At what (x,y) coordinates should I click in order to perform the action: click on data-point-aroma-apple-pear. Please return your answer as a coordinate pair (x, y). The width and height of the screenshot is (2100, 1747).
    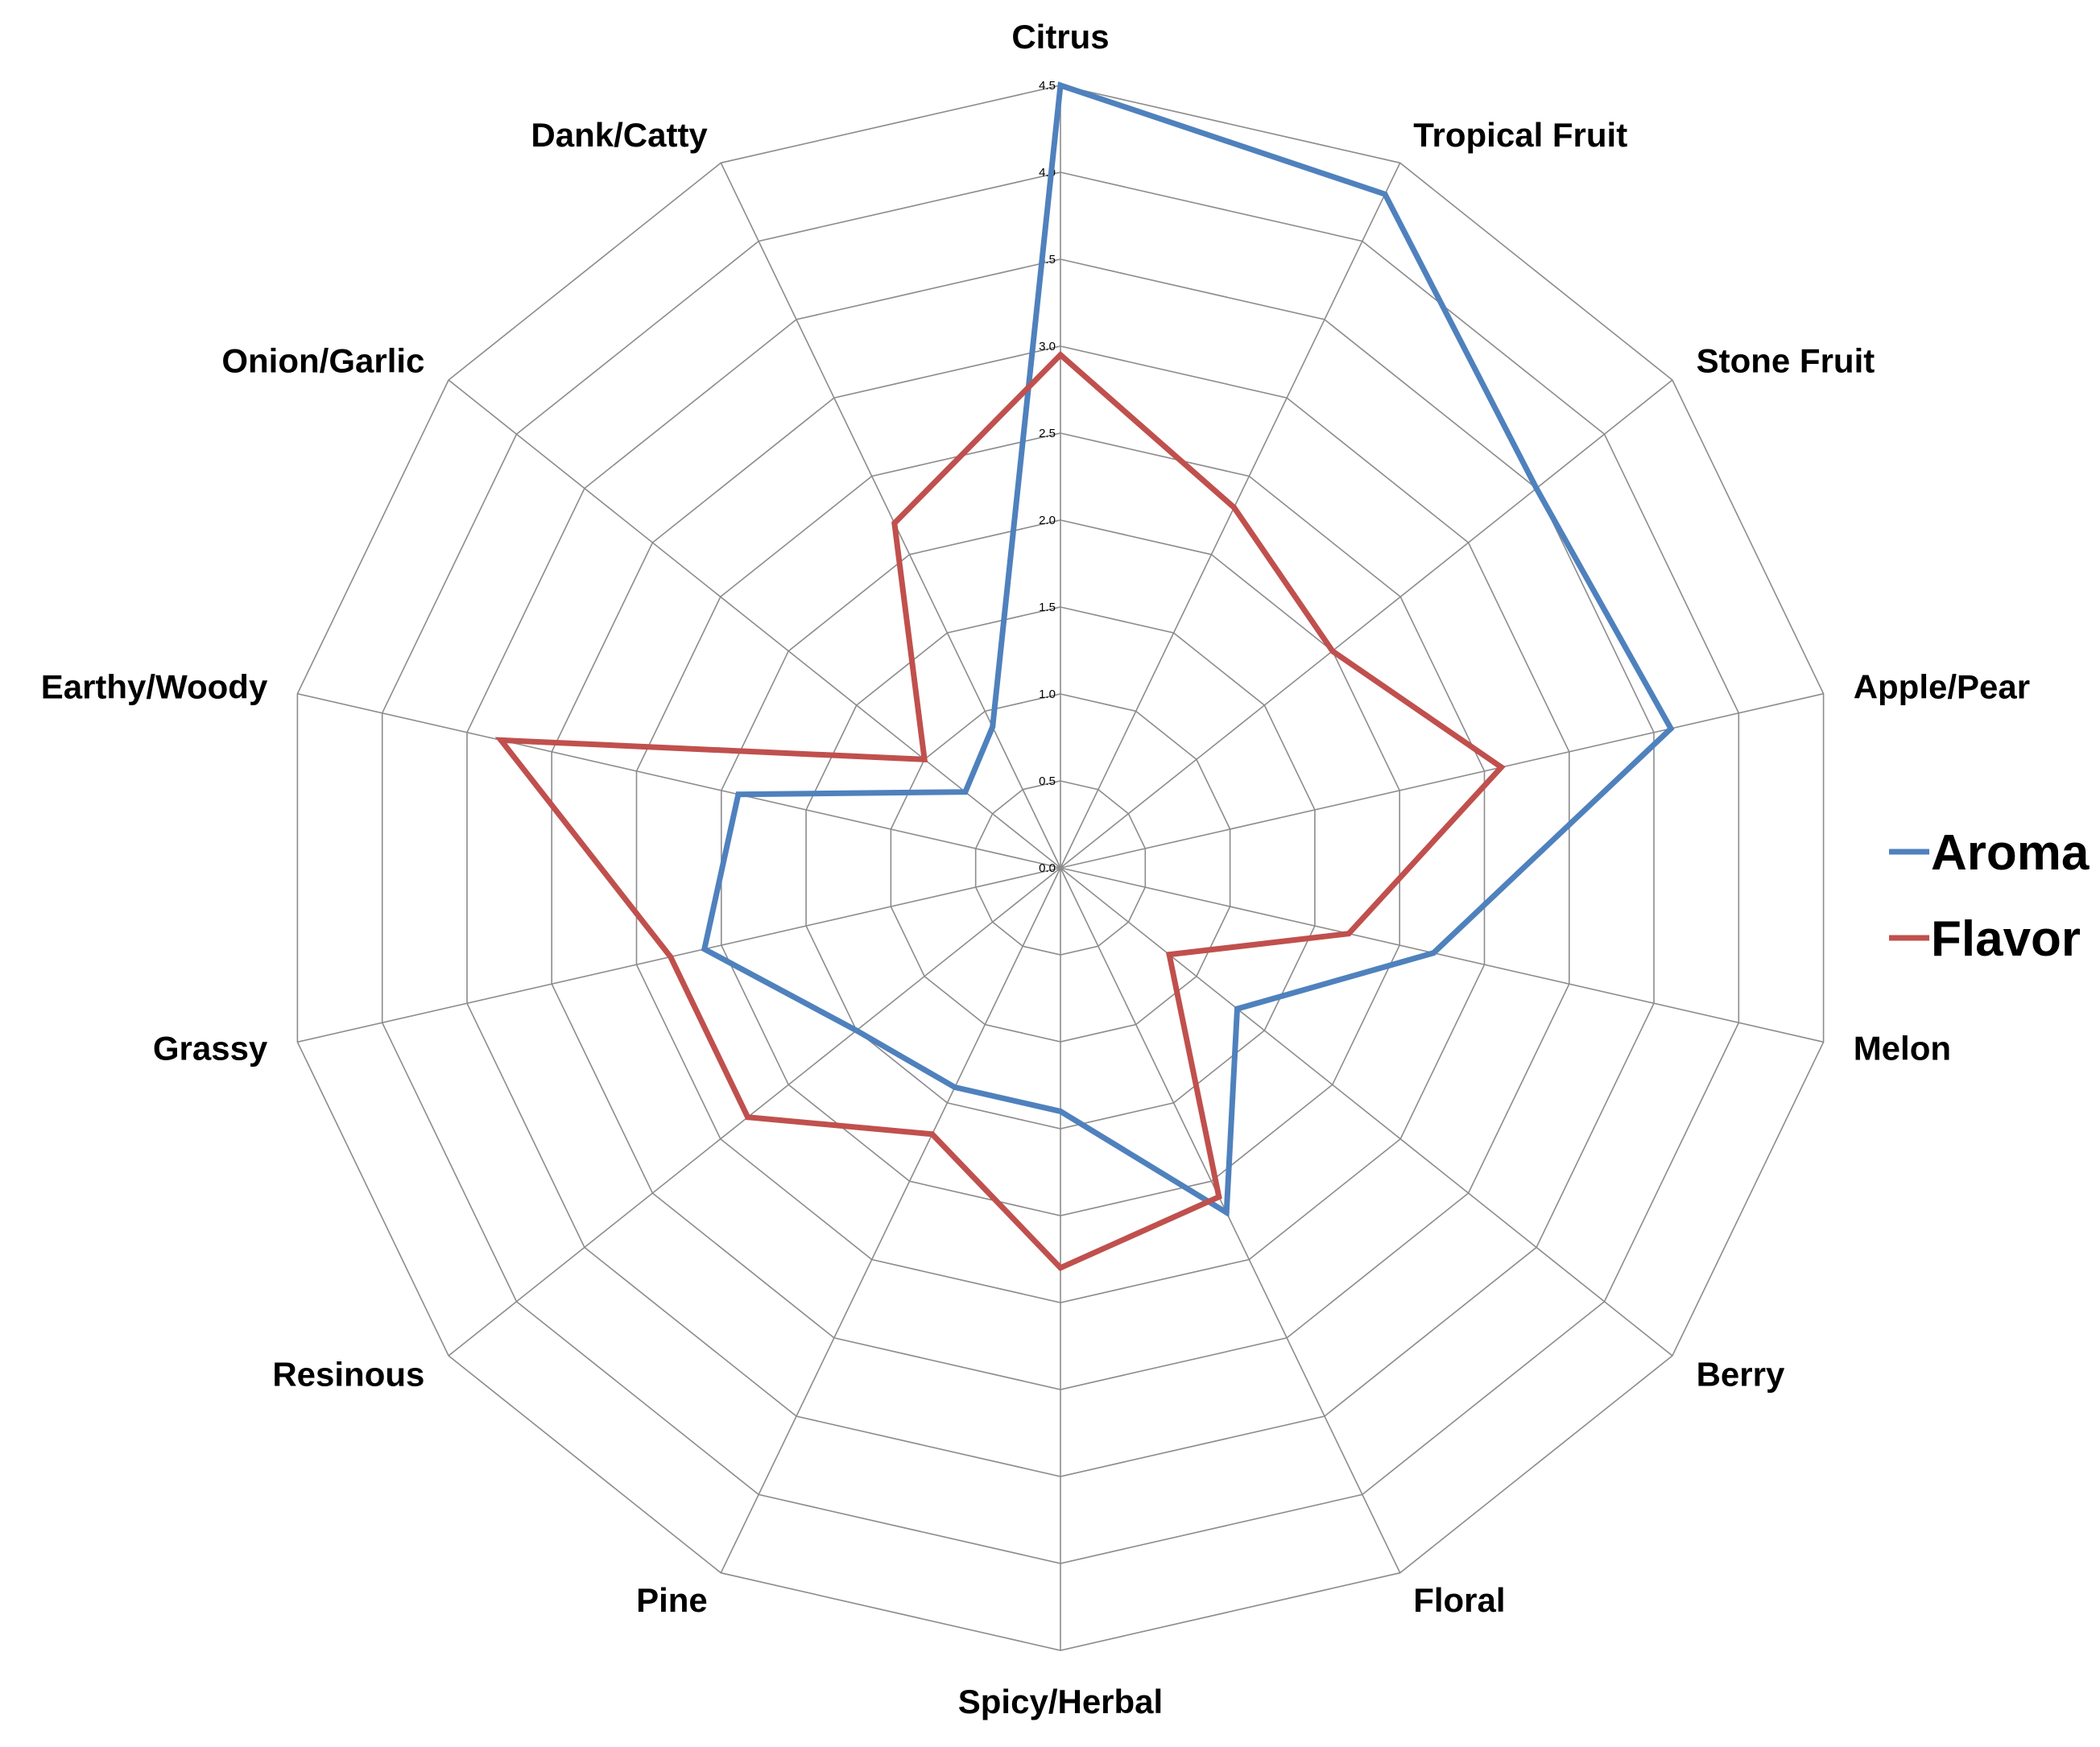
    Looking at the image, I should click on (1671, 728).